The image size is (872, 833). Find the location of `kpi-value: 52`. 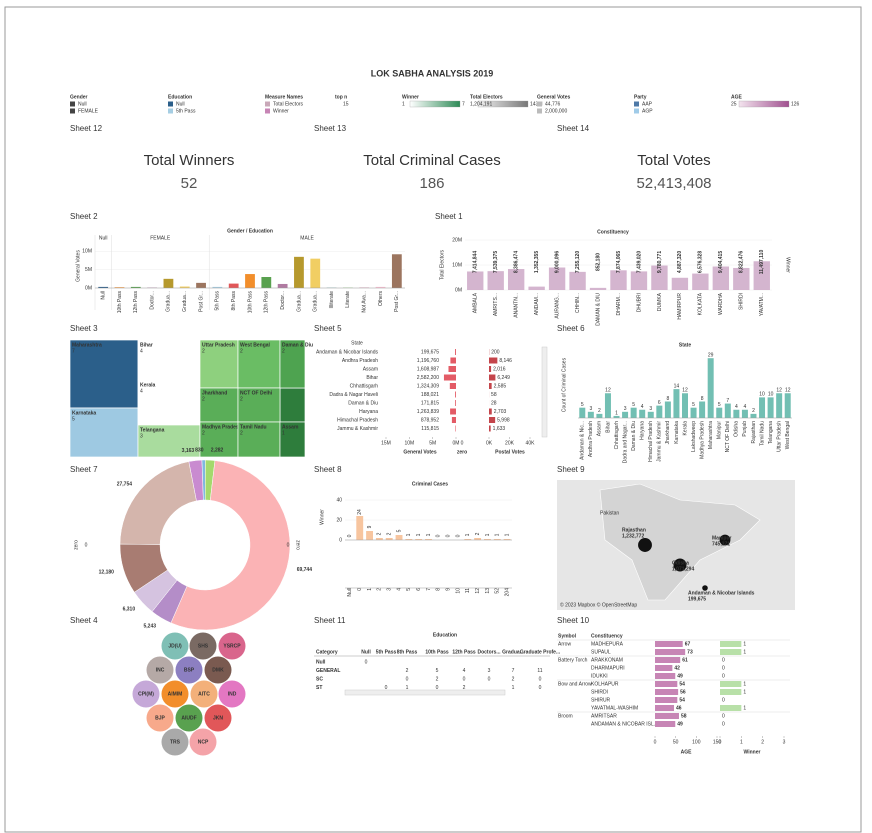

kpi-value: 52 is located at coordinates (189, 183).